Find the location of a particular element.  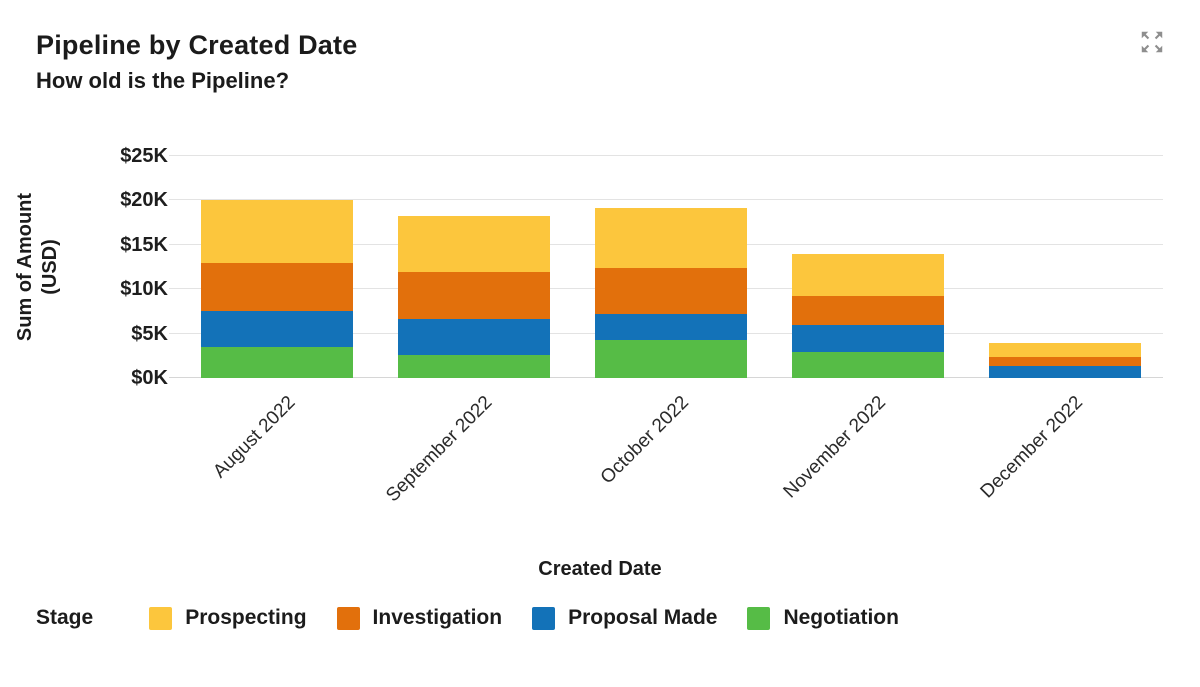

bar-segment-investigation-december-2022 is located at coordinates (1064, 361).